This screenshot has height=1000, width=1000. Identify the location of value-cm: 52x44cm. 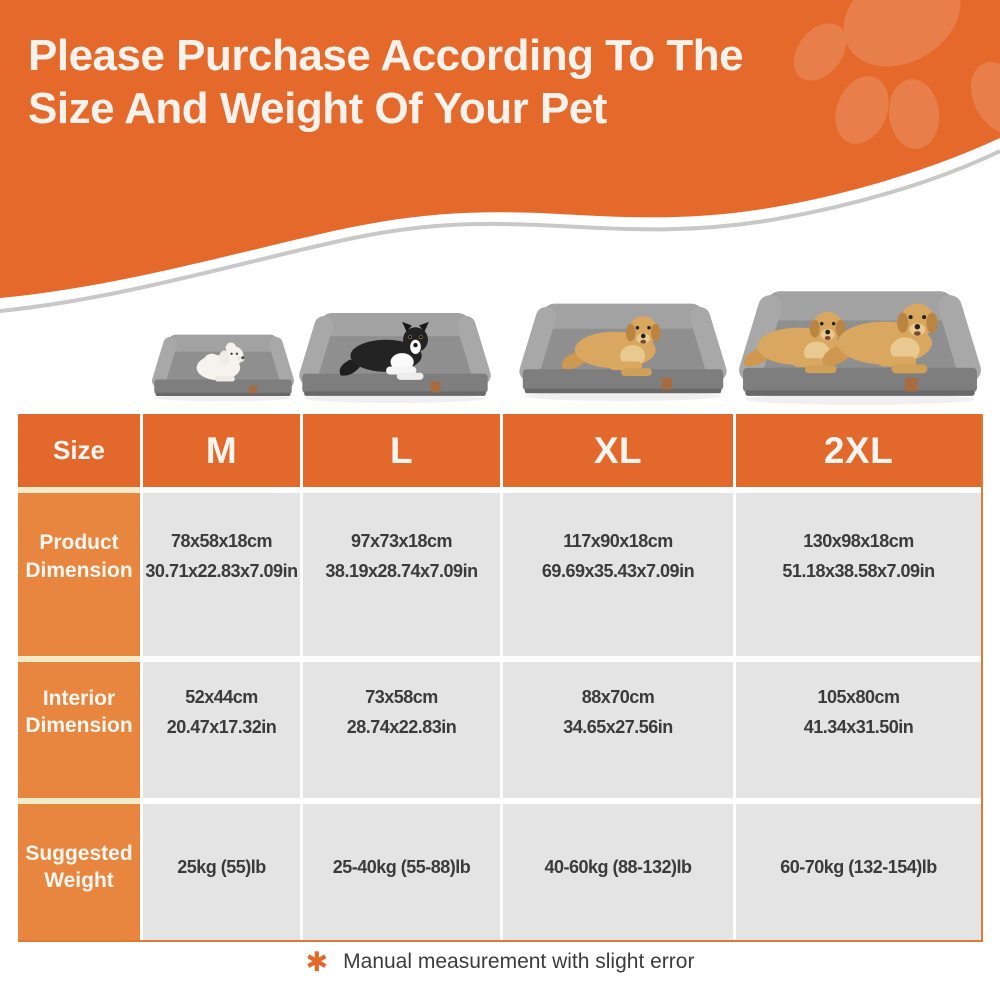
(221, 696).